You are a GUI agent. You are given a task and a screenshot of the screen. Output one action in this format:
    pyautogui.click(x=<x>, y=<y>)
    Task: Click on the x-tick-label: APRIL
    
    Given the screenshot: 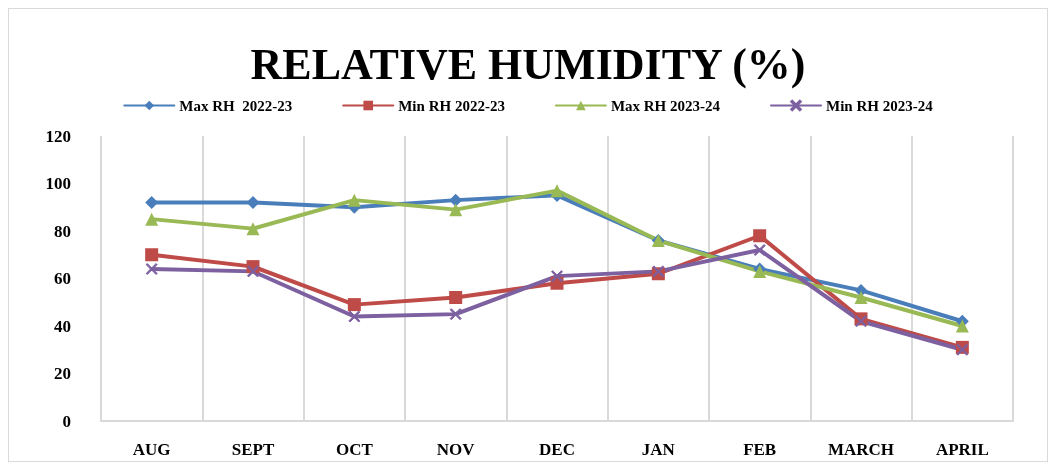 What is the action you would take?
    pyautogui.click(x=962, y=449)
    